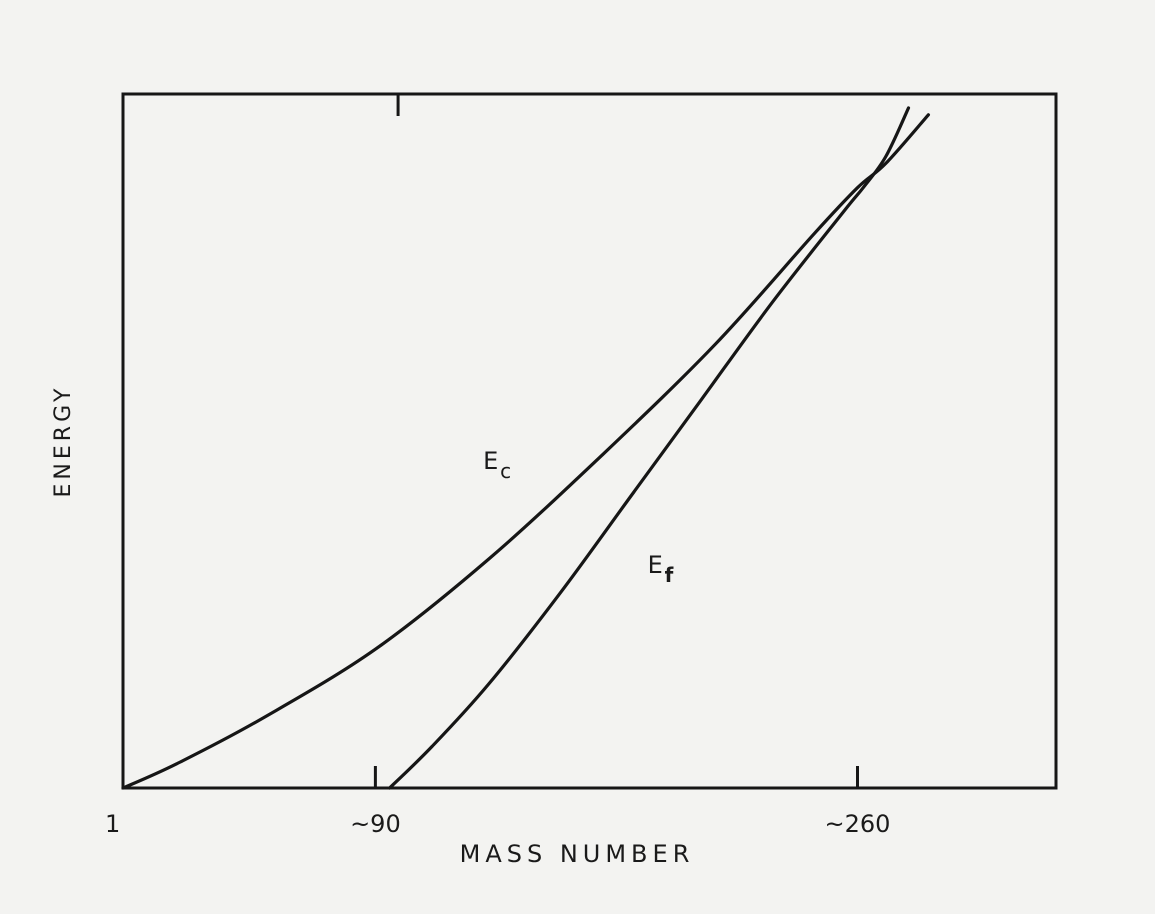 Image resolution: width=1155 pixels, height=914 pixels. Describe the element at coordinates (505, 471) in the screenshot. I see `series-label-subscript-ec: c` at that location.